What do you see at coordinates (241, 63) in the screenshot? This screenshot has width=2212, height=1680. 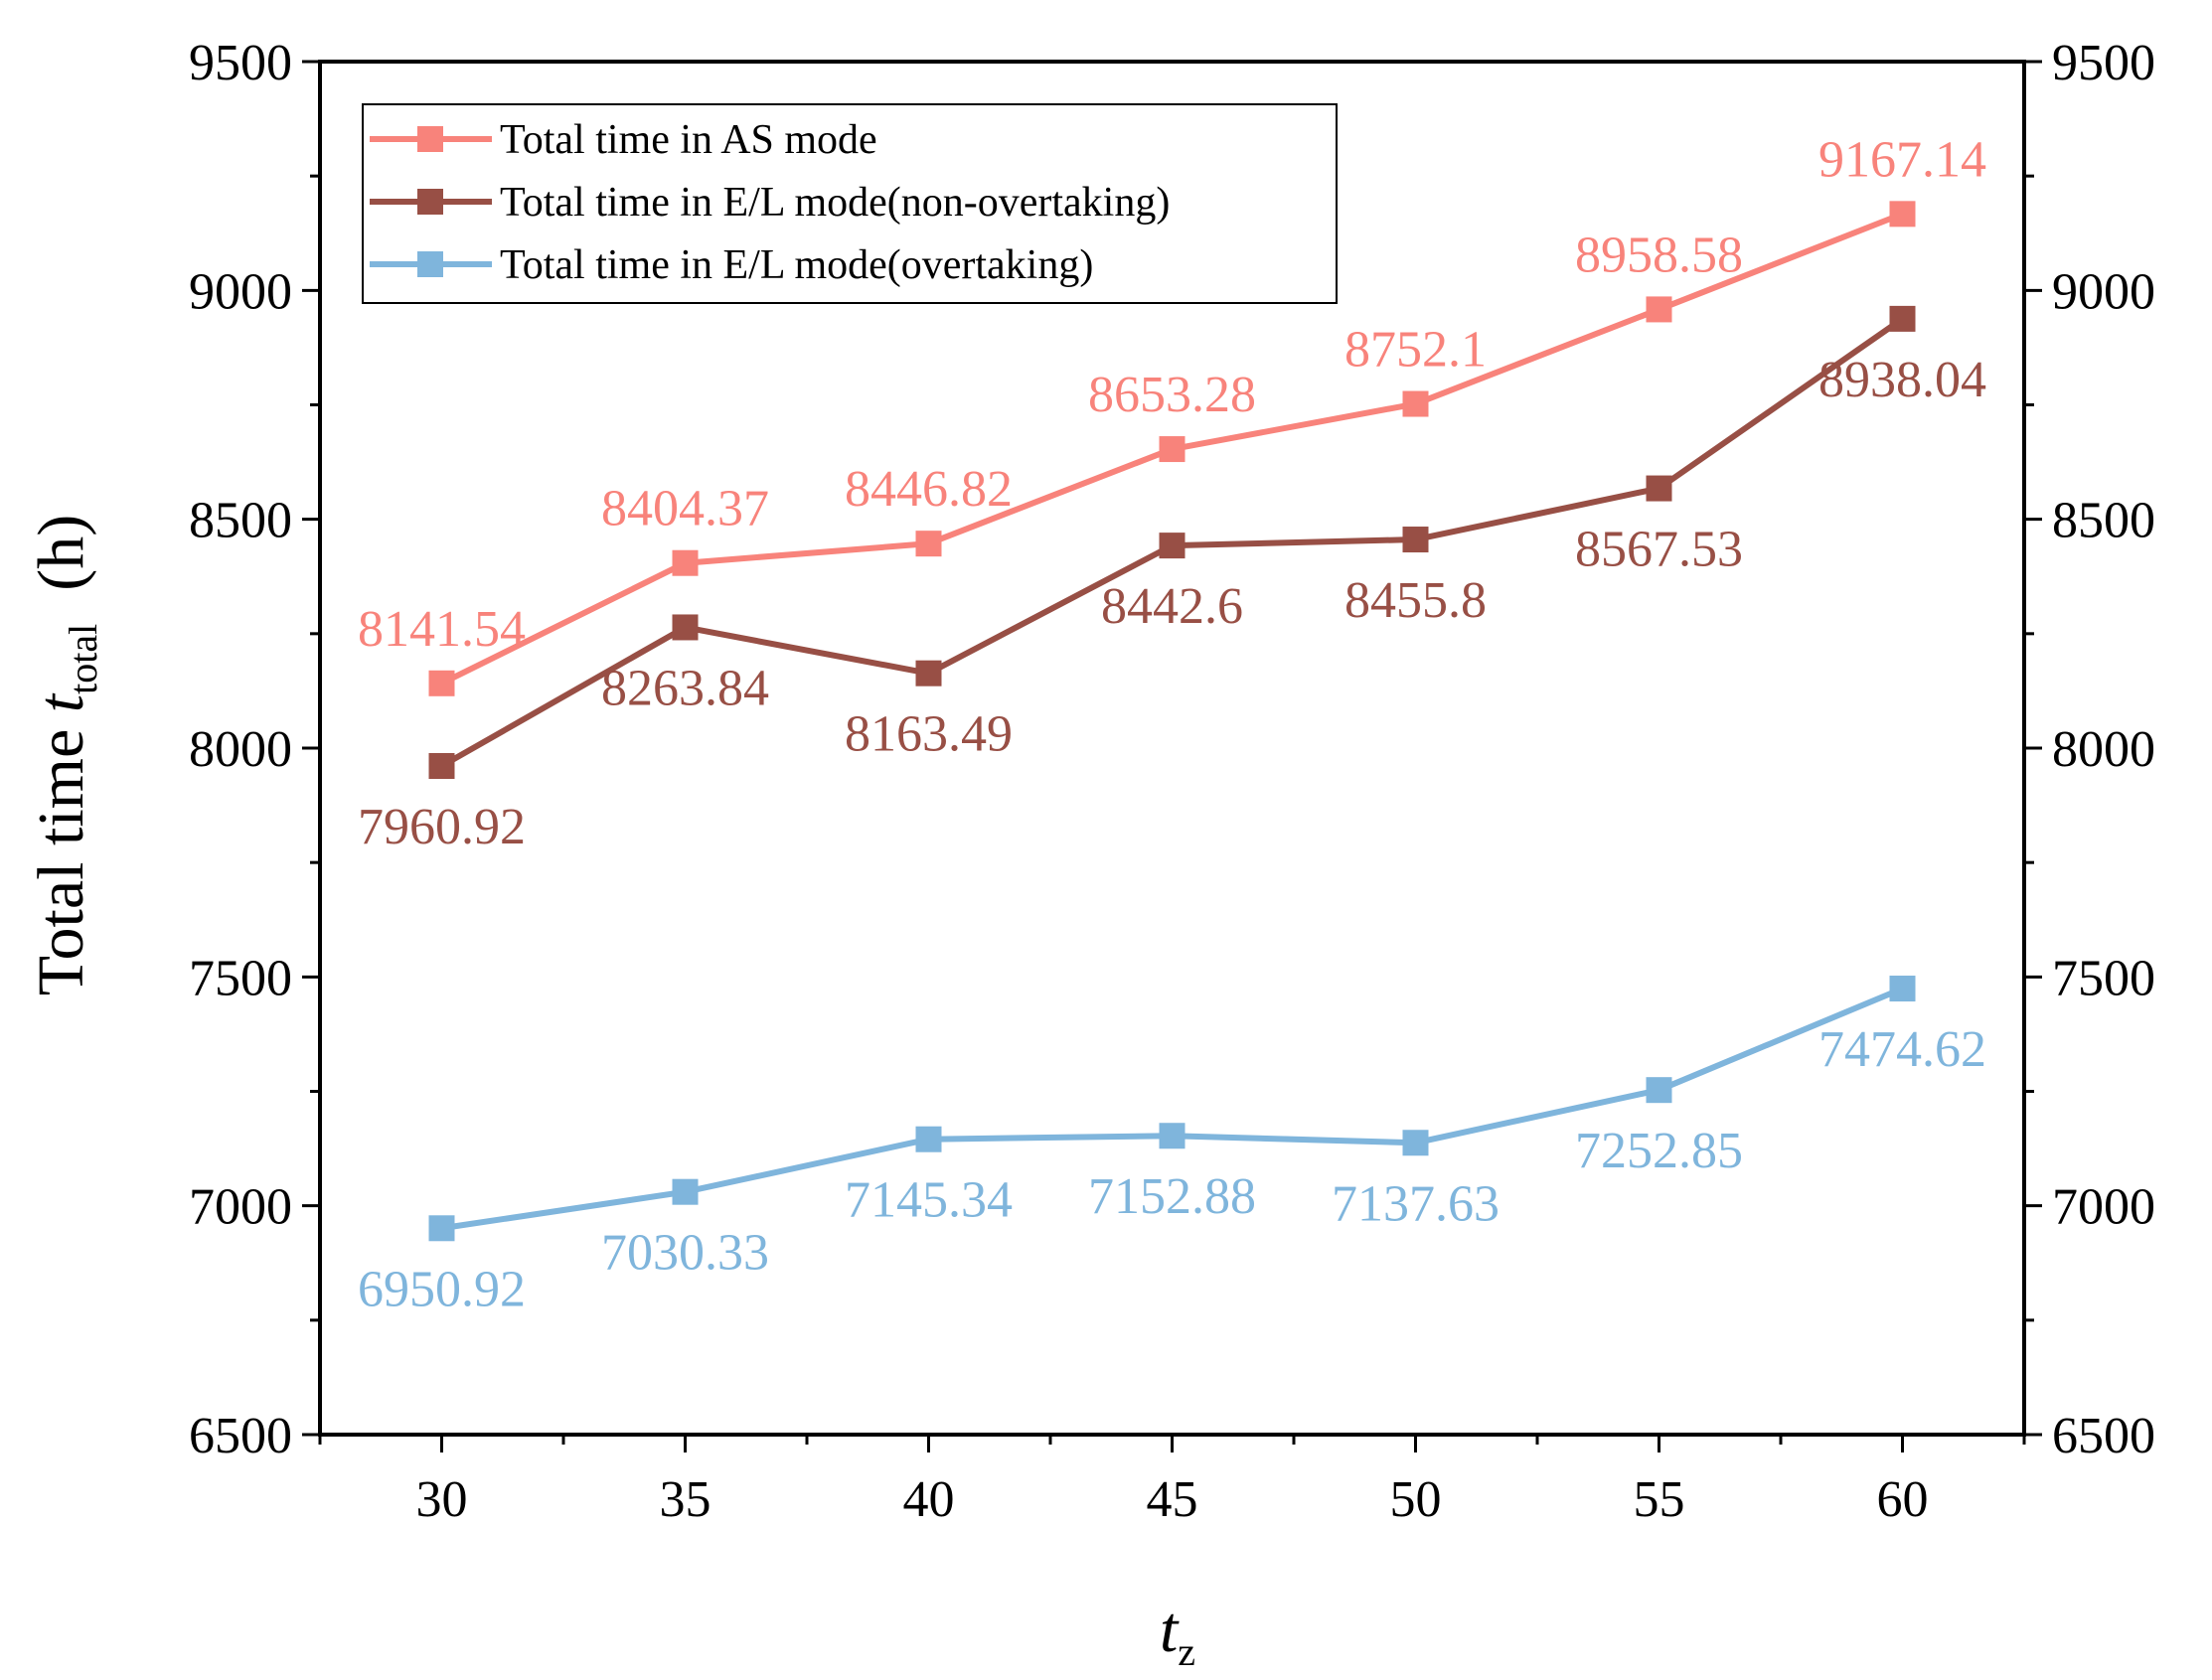 I see `y-tick-label-left: 9500` at bounding box center [241, 63].